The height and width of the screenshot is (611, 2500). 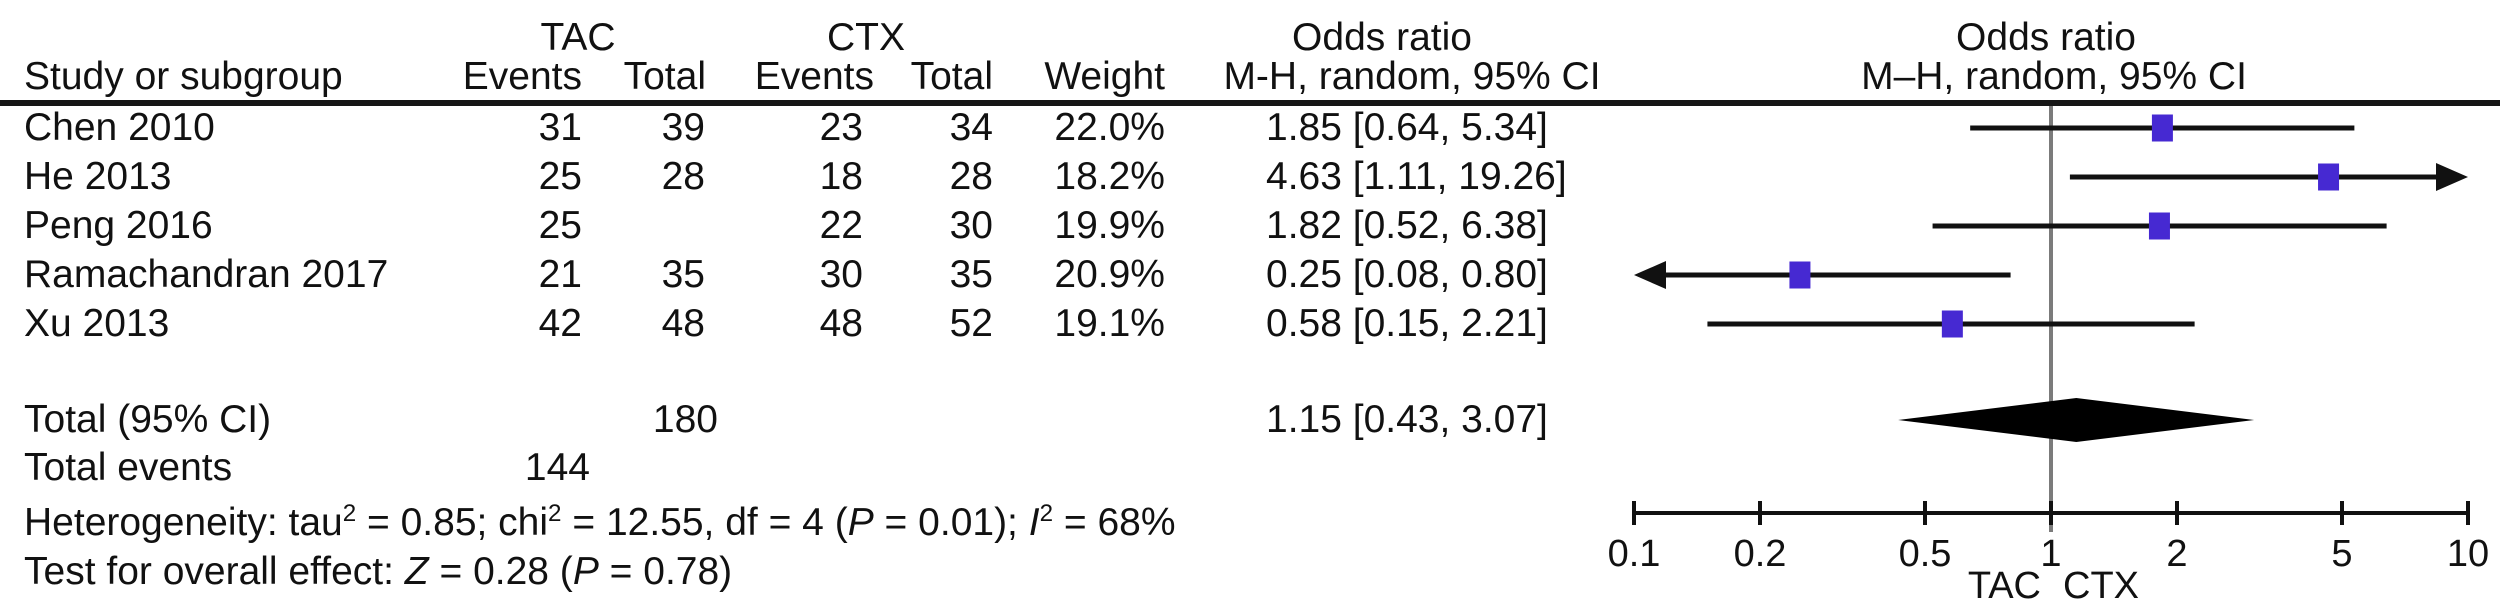 What do you see at coordinates (560, 274) in the screenshot?
I see `tac-events-value: 21` at bounding box center [560, 274].